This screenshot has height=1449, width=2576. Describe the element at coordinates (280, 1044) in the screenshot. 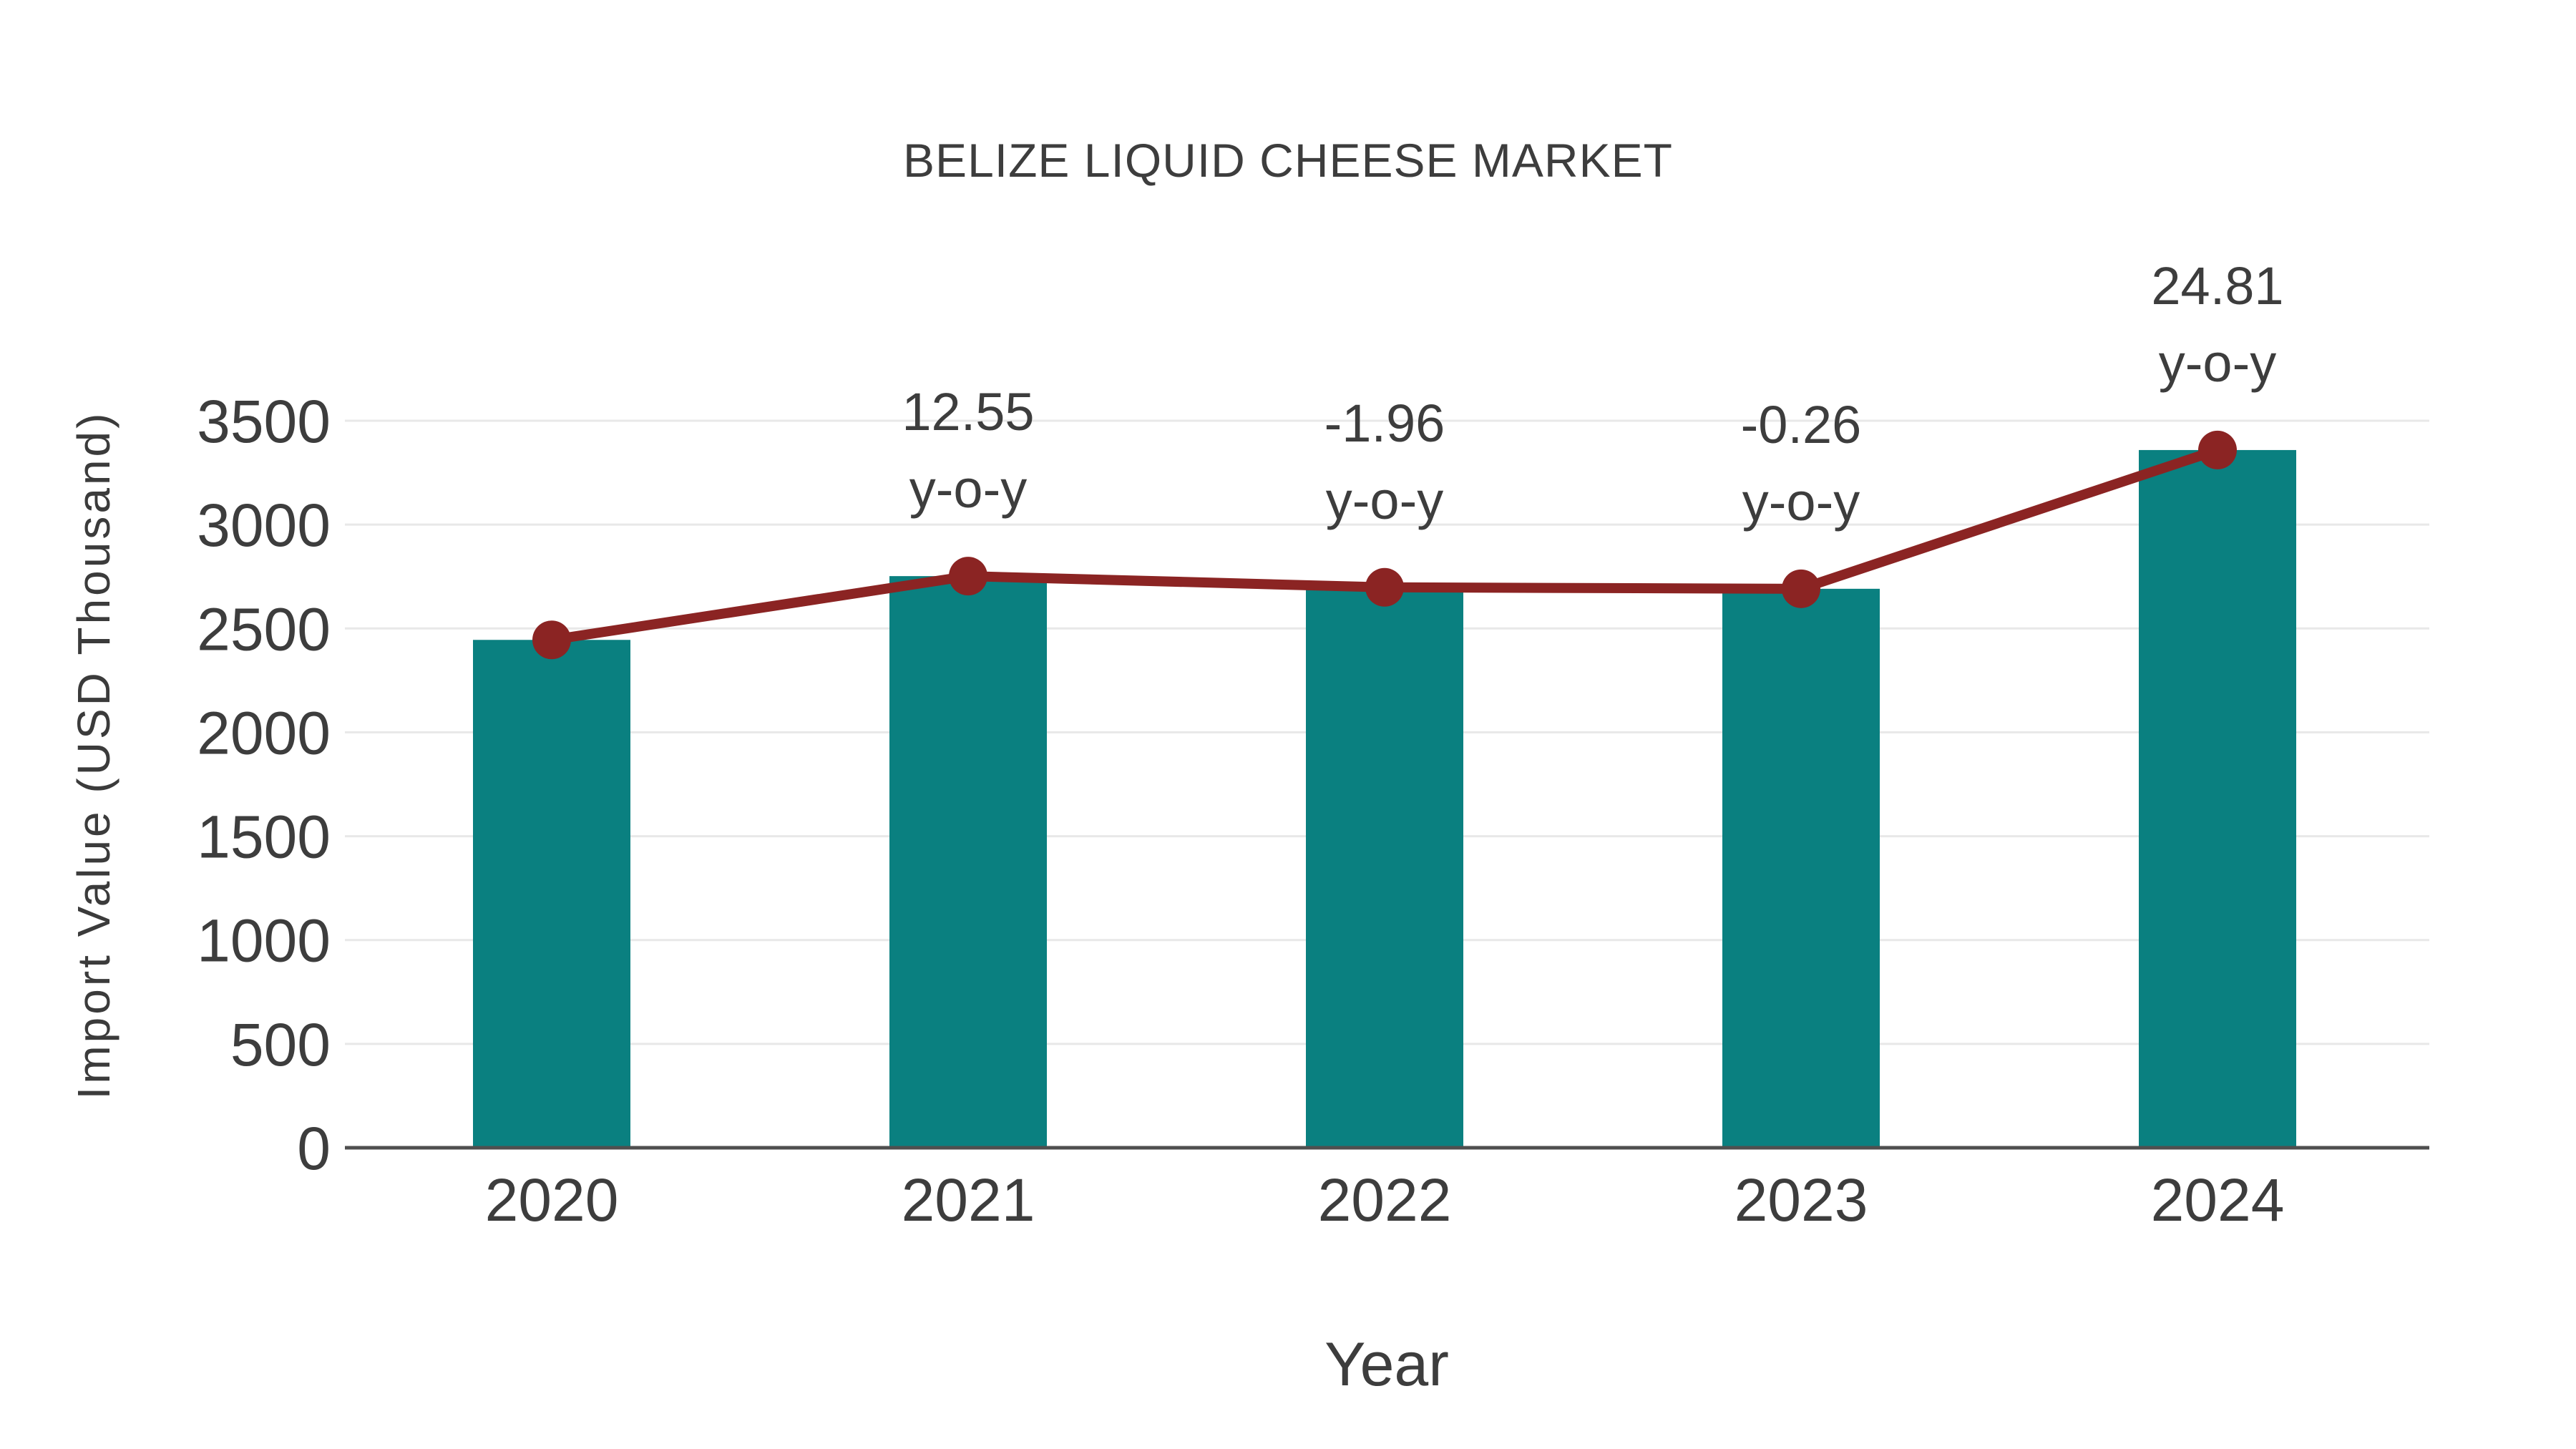

I see `y-tick-label: 500` at that location.